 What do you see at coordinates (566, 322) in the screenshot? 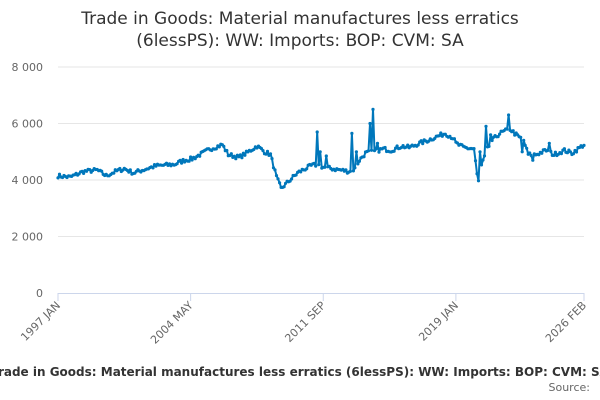
I see `x-tick-label: 2026 FEB` at bounding box center [566, 322].